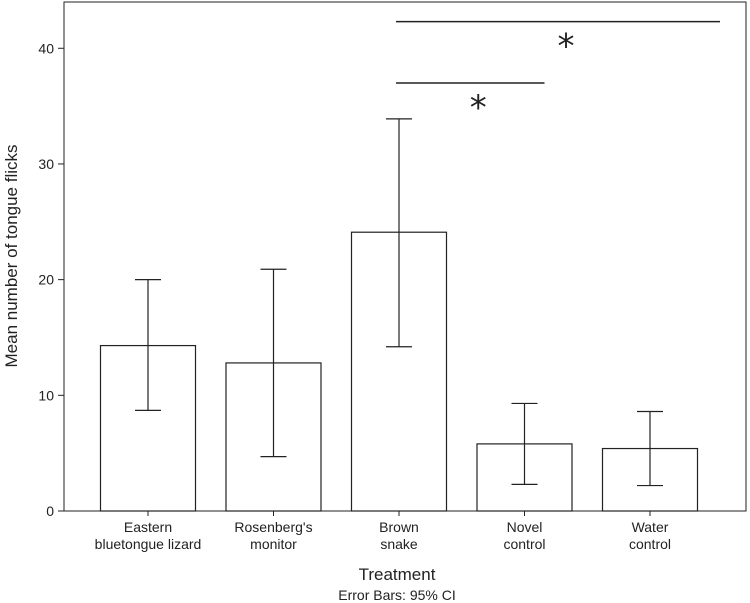  Describe the element at coordinates (273, 527) in the screenshot. I see `x-tick-label: Rosenberg's` at that location.